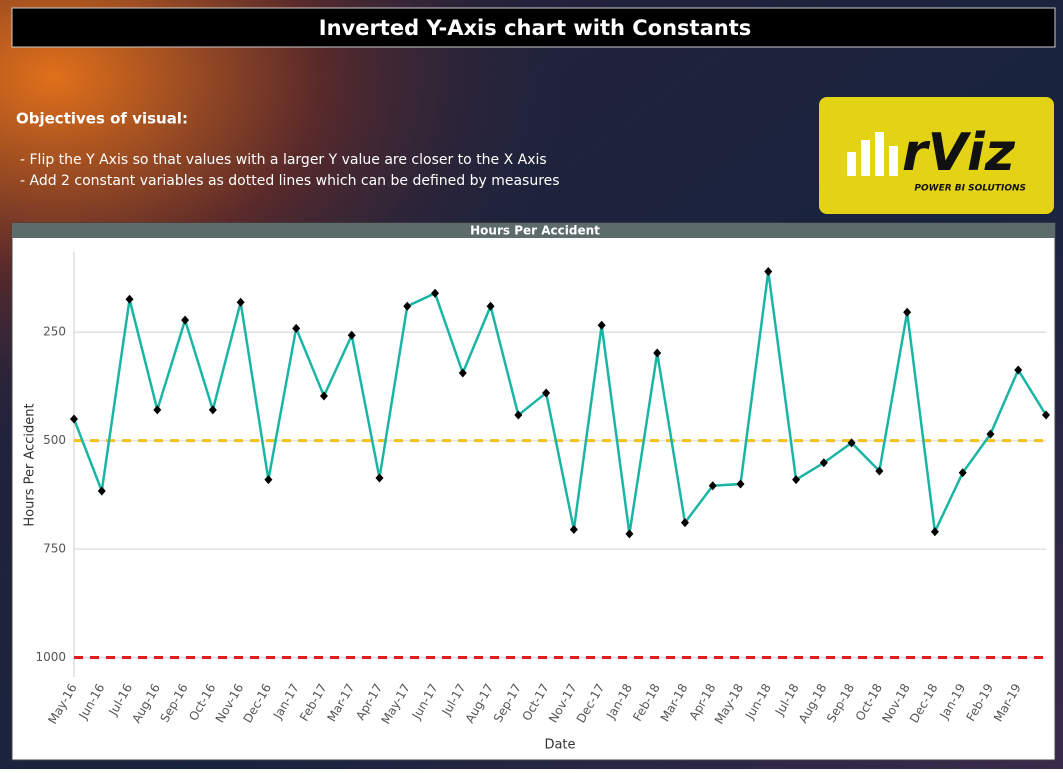  I want to click on logo-name: rViz, so click(959, 153).